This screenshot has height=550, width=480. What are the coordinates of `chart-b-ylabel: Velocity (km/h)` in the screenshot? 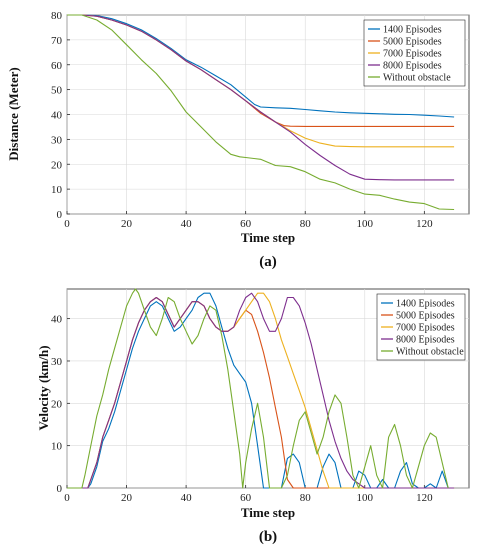 It's located at (43, 387).